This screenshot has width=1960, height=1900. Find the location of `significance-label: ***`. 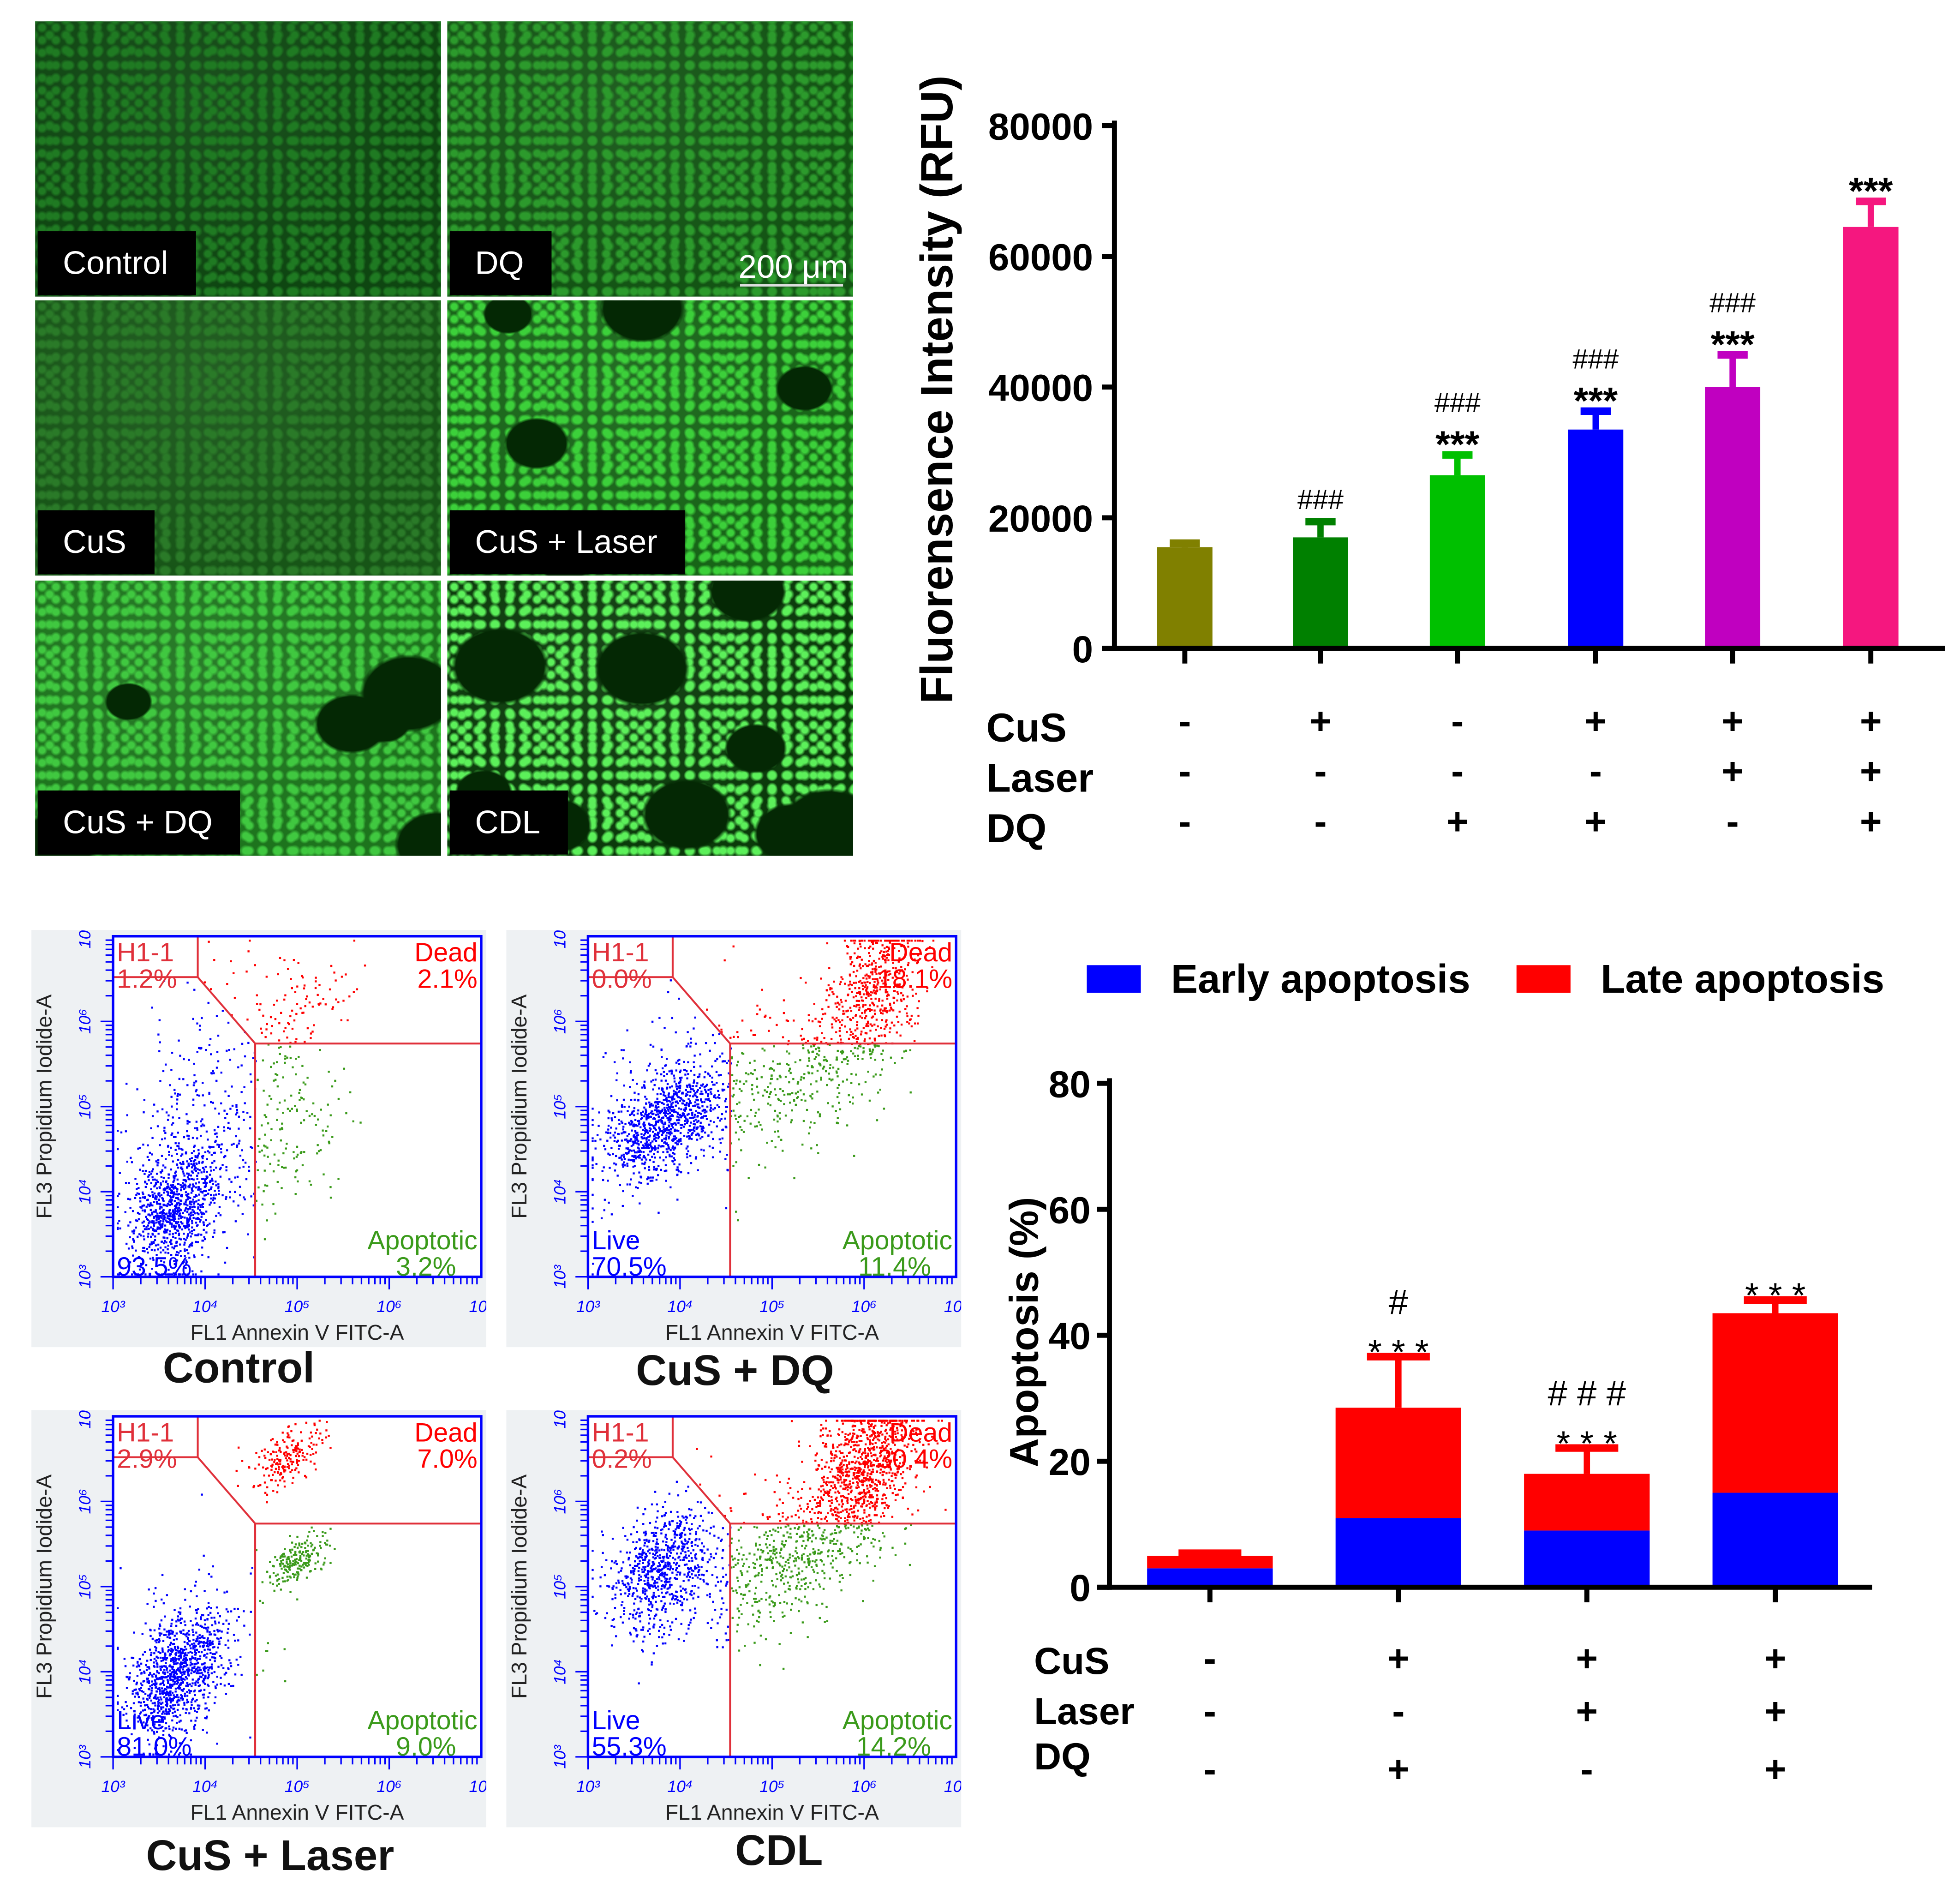

significance-label: *** is located at coordinates (1457, 445).